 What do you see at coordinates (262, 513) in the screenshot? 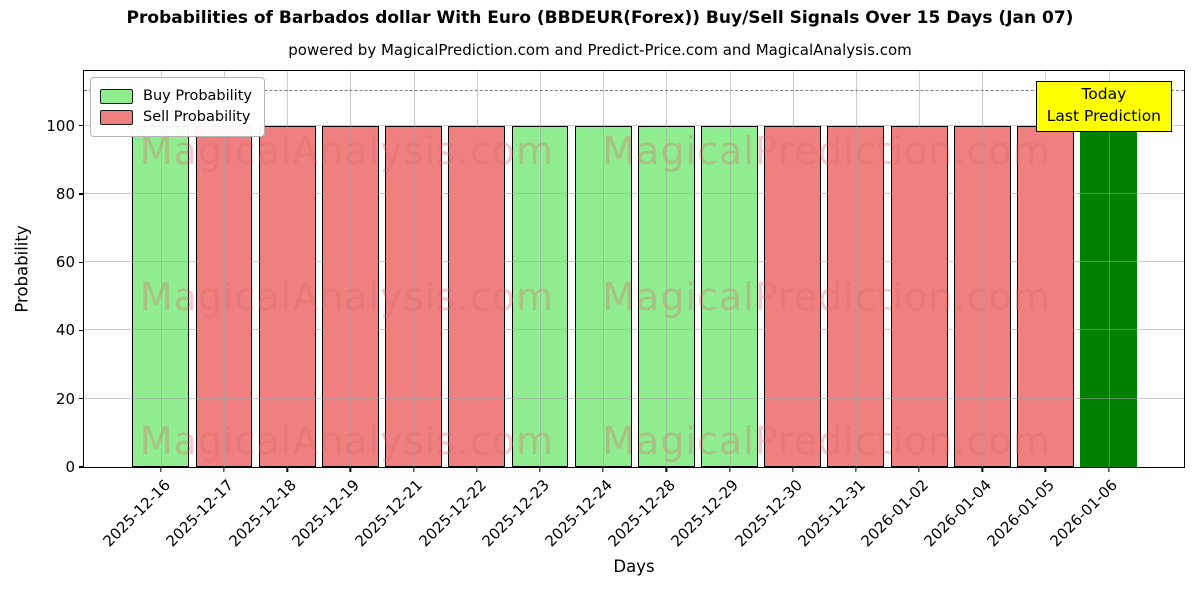
I see `x-tick-label: 2025-12-18` at bounding box center [262, 513].